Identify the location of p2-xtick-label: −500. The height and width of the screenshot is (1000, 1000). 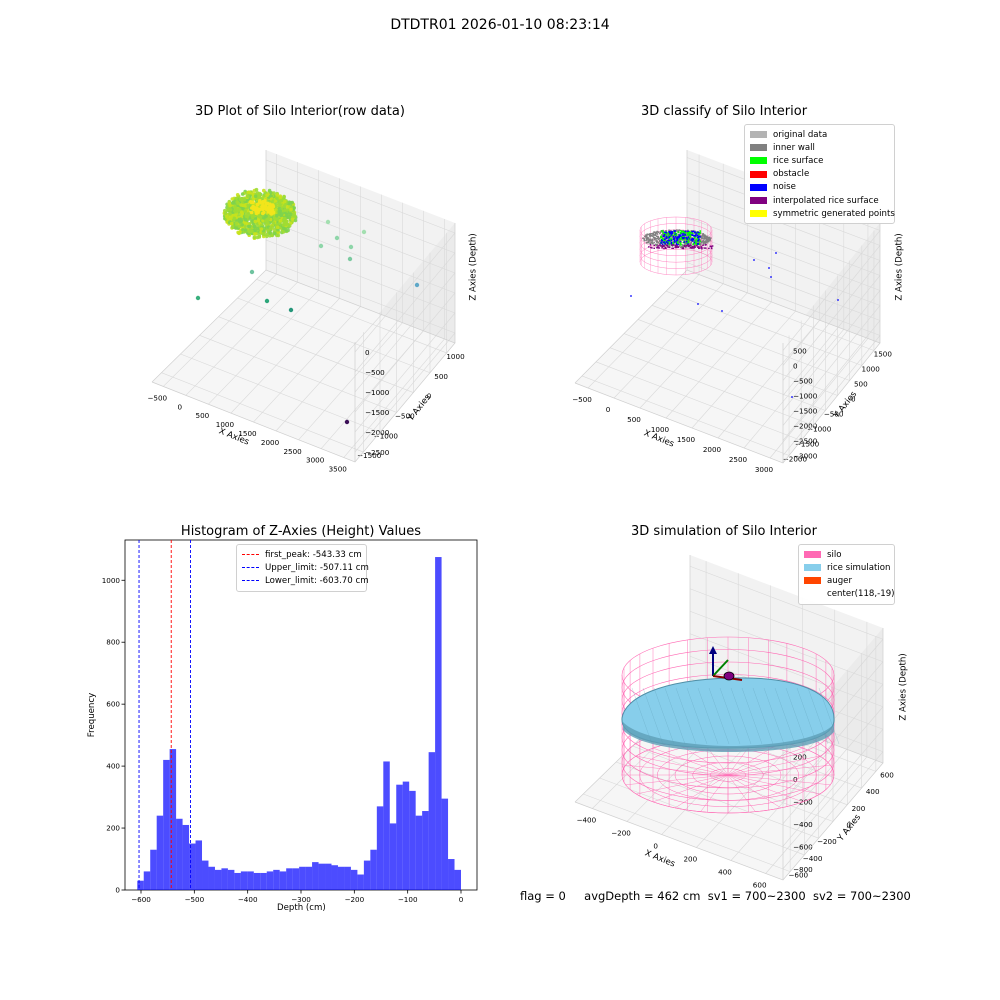
(582, 399).